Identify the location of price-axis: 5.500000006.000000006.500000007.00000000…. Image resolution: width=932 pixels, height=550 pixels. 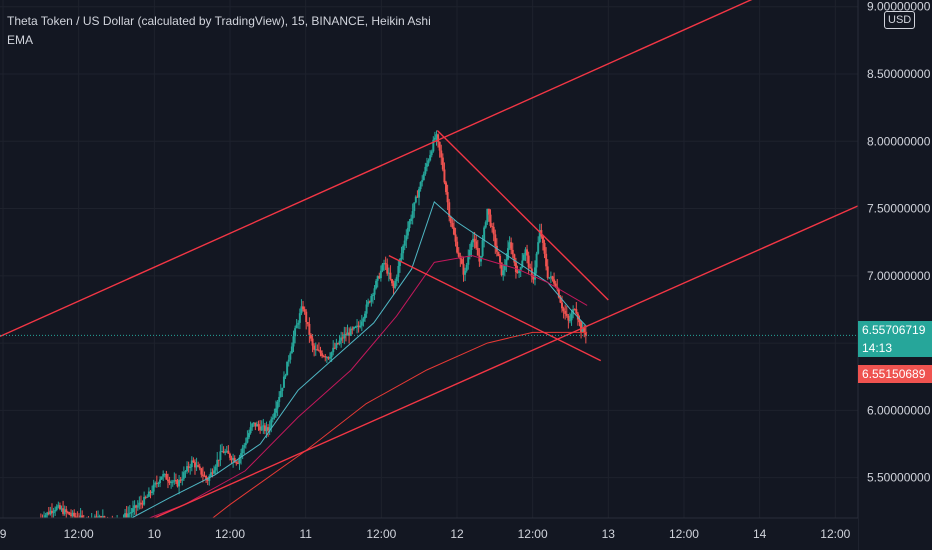
(894, 275).